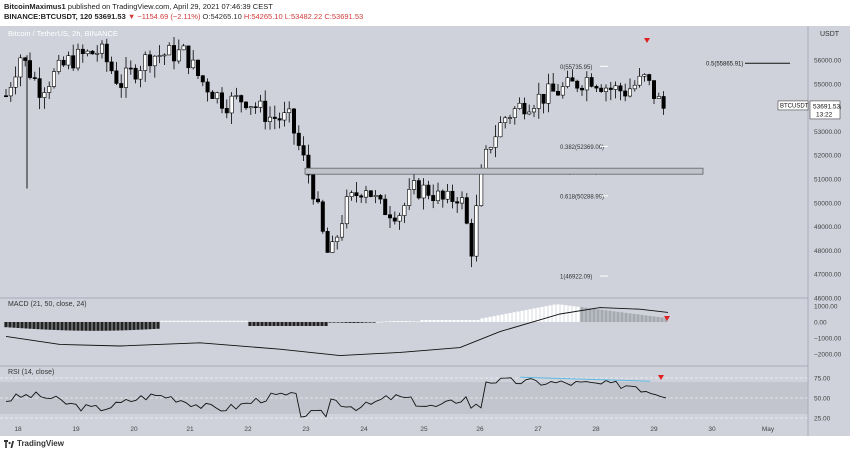 Image resolution: width=850 pixels, height=453 pixels. What do you see at coordinates (424, 429) in the screenshot?
I see `time-tick-label: 25` at bounding box center [424, 429].